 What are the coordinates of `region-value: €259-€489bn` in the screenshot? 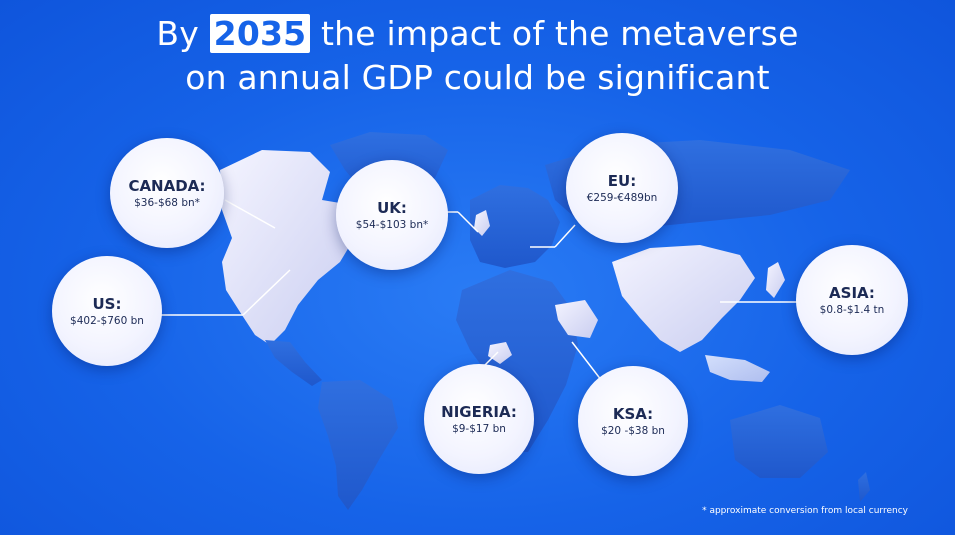 It's located at (622, 197).